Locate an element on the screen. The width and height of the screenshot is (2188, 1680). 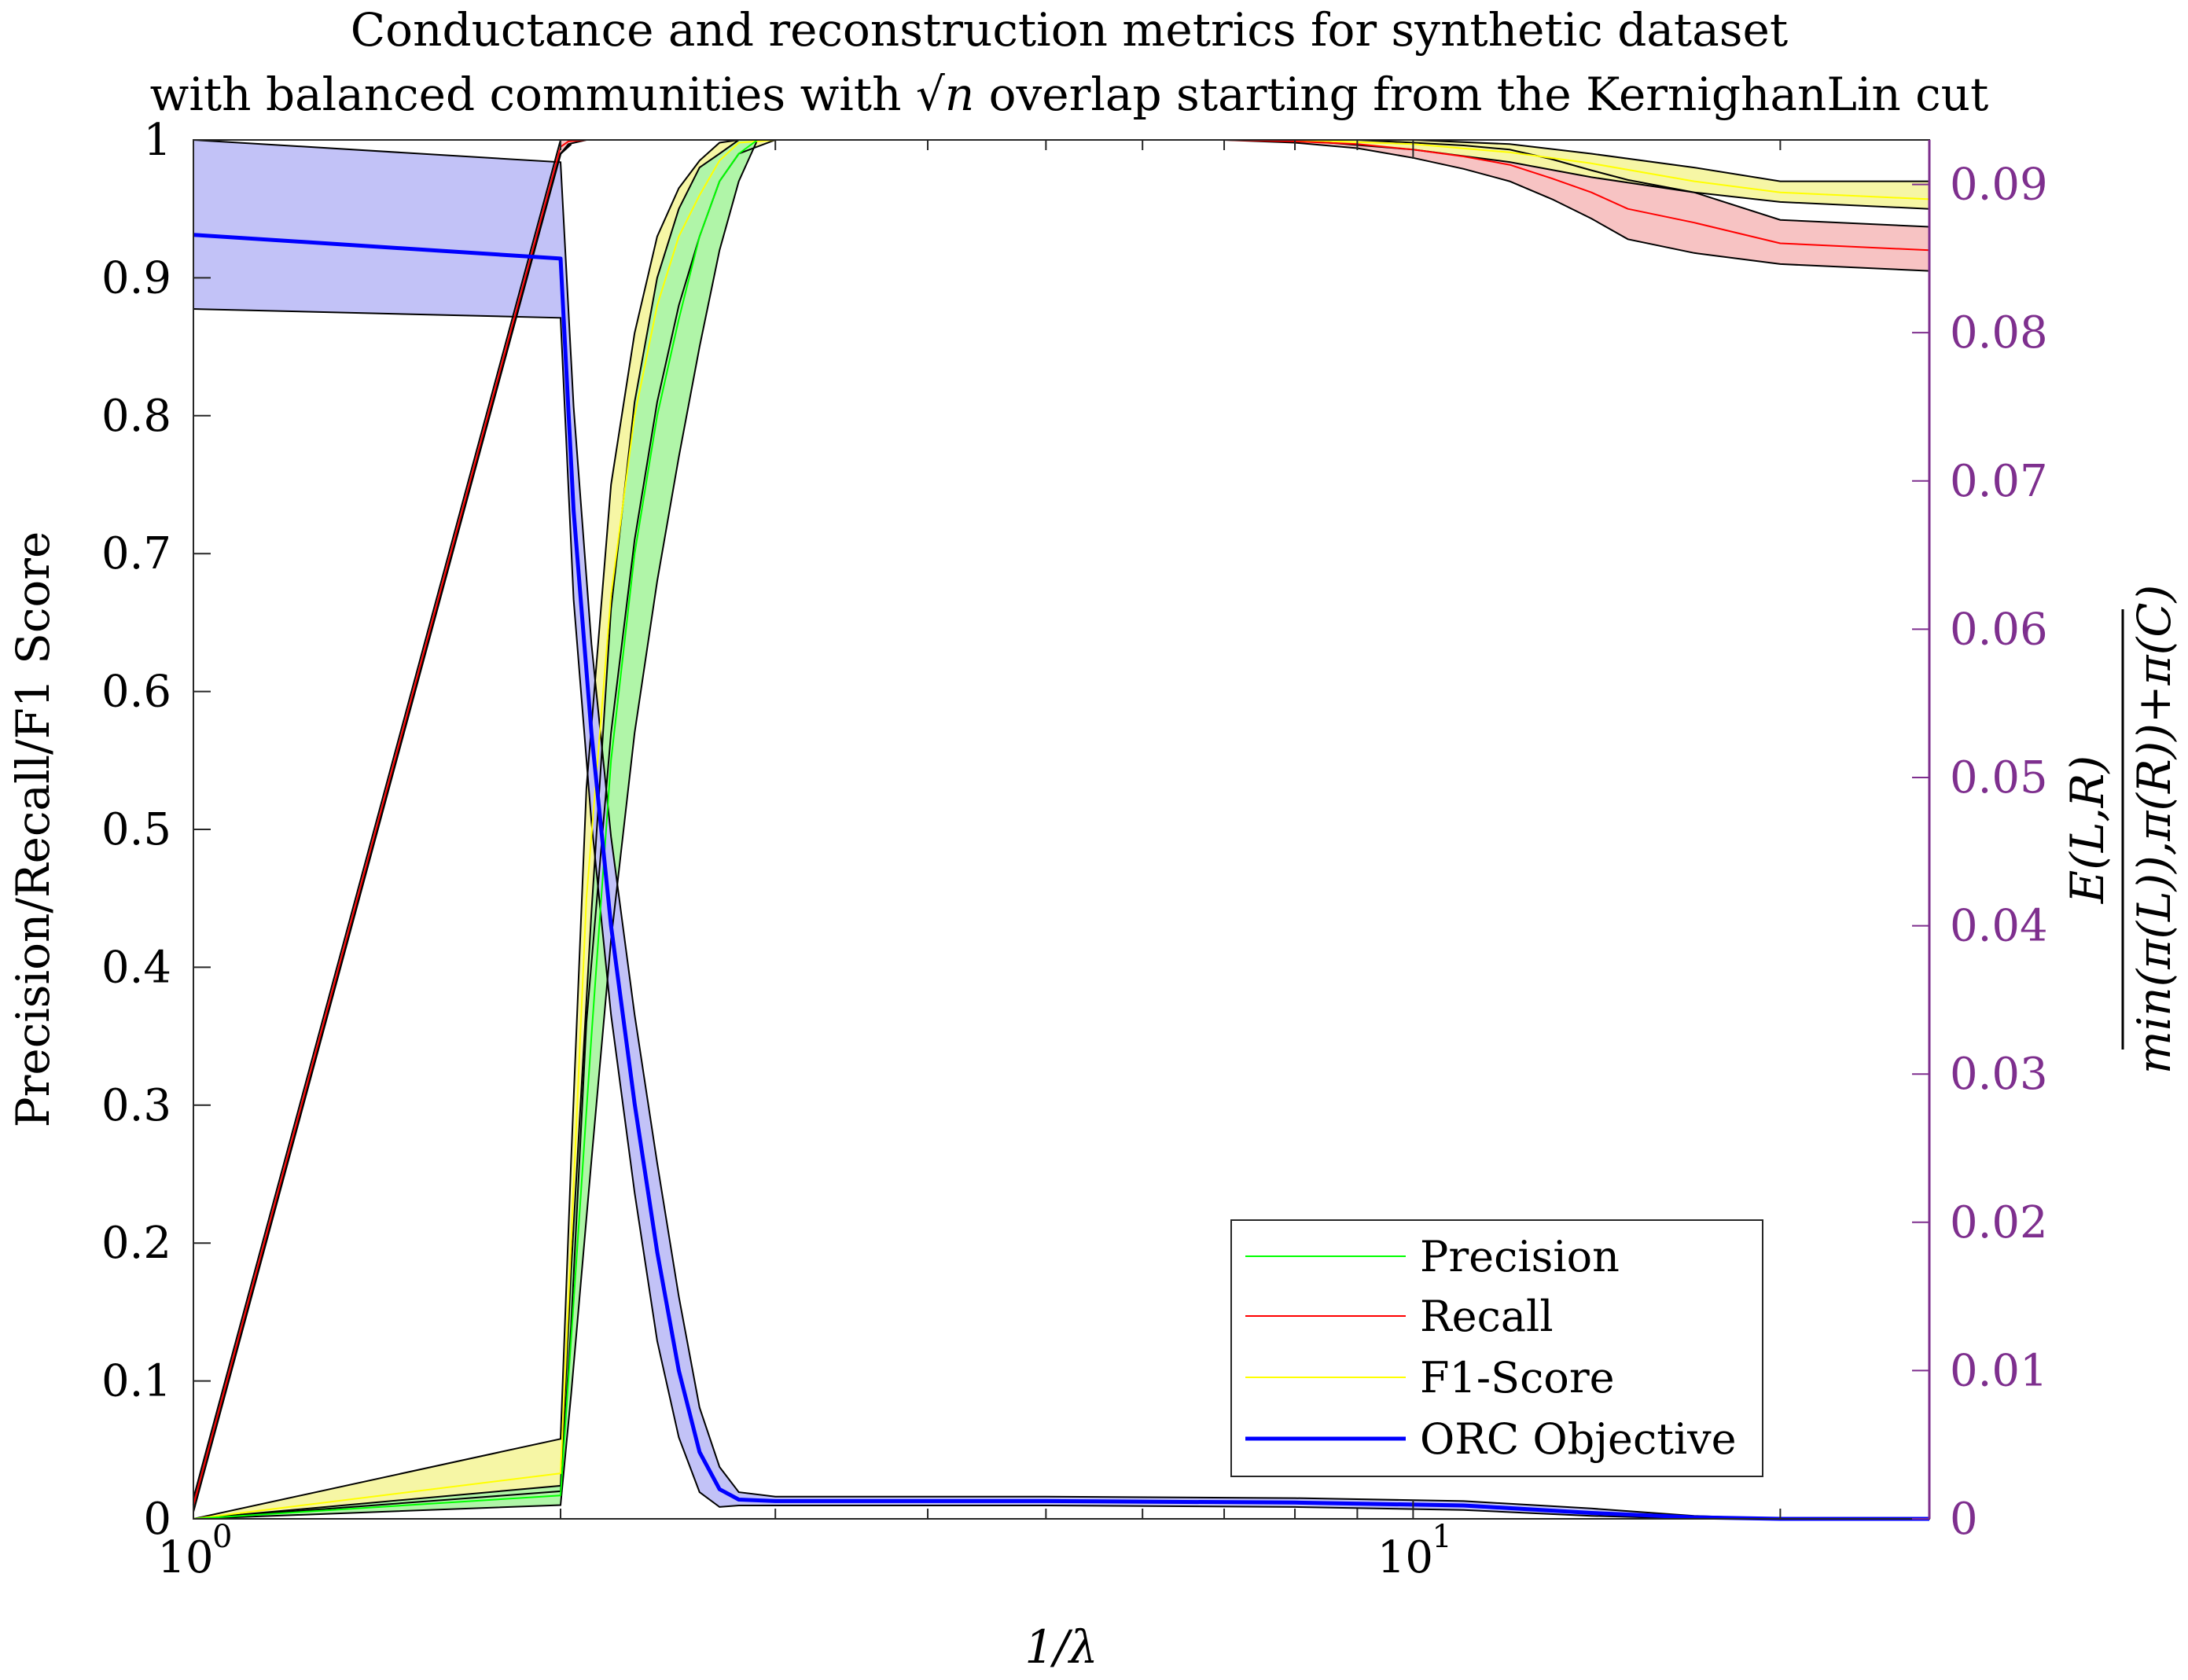
y-axis-left: 0 0.1 0.2 0.3 0.4 0.5 0.6 0.7 0.8 0.9 1 is located at coordinates (156, 830).